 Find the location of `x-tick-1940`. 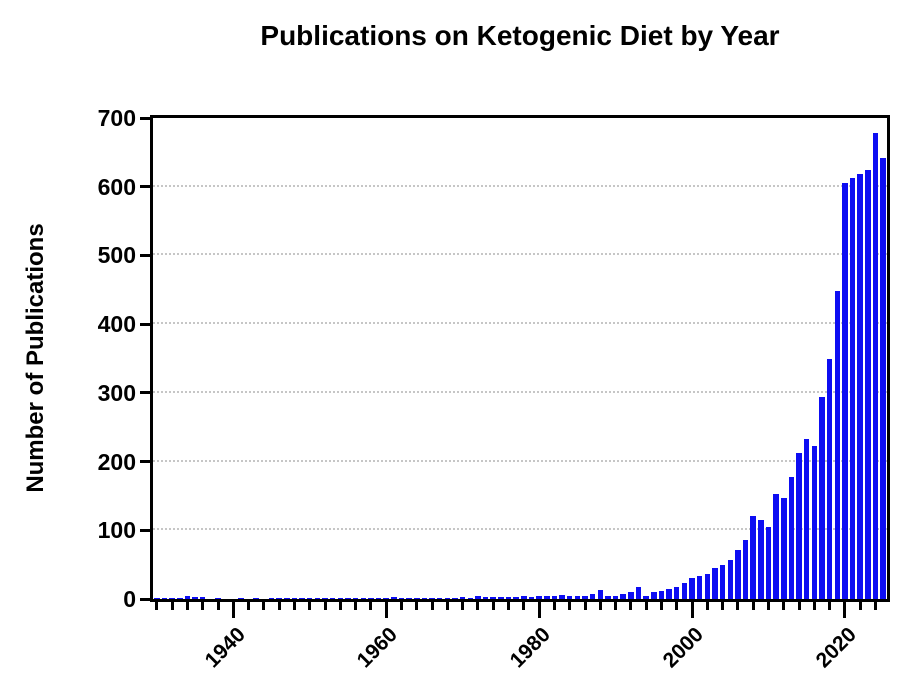

x-tick-1940 is located at coordinates (233, 610).